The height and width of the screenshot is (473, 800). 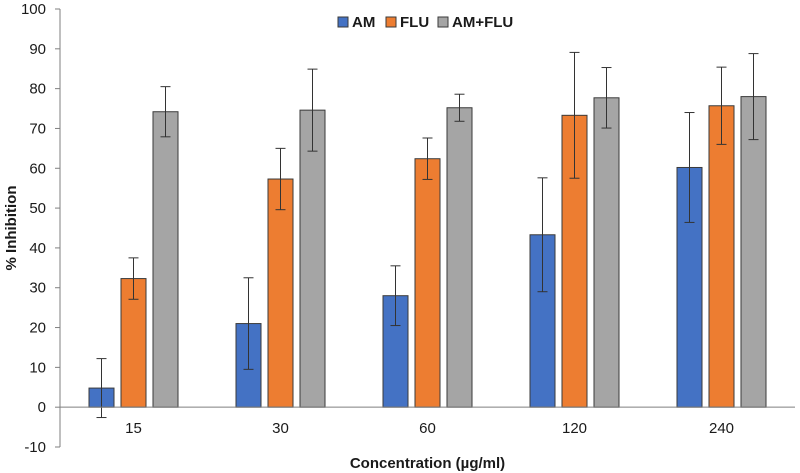 What do you see at coordinates (33, 9) in the screenshot?
I see `y-tick-label: 100` at bounding box center [33, 9].